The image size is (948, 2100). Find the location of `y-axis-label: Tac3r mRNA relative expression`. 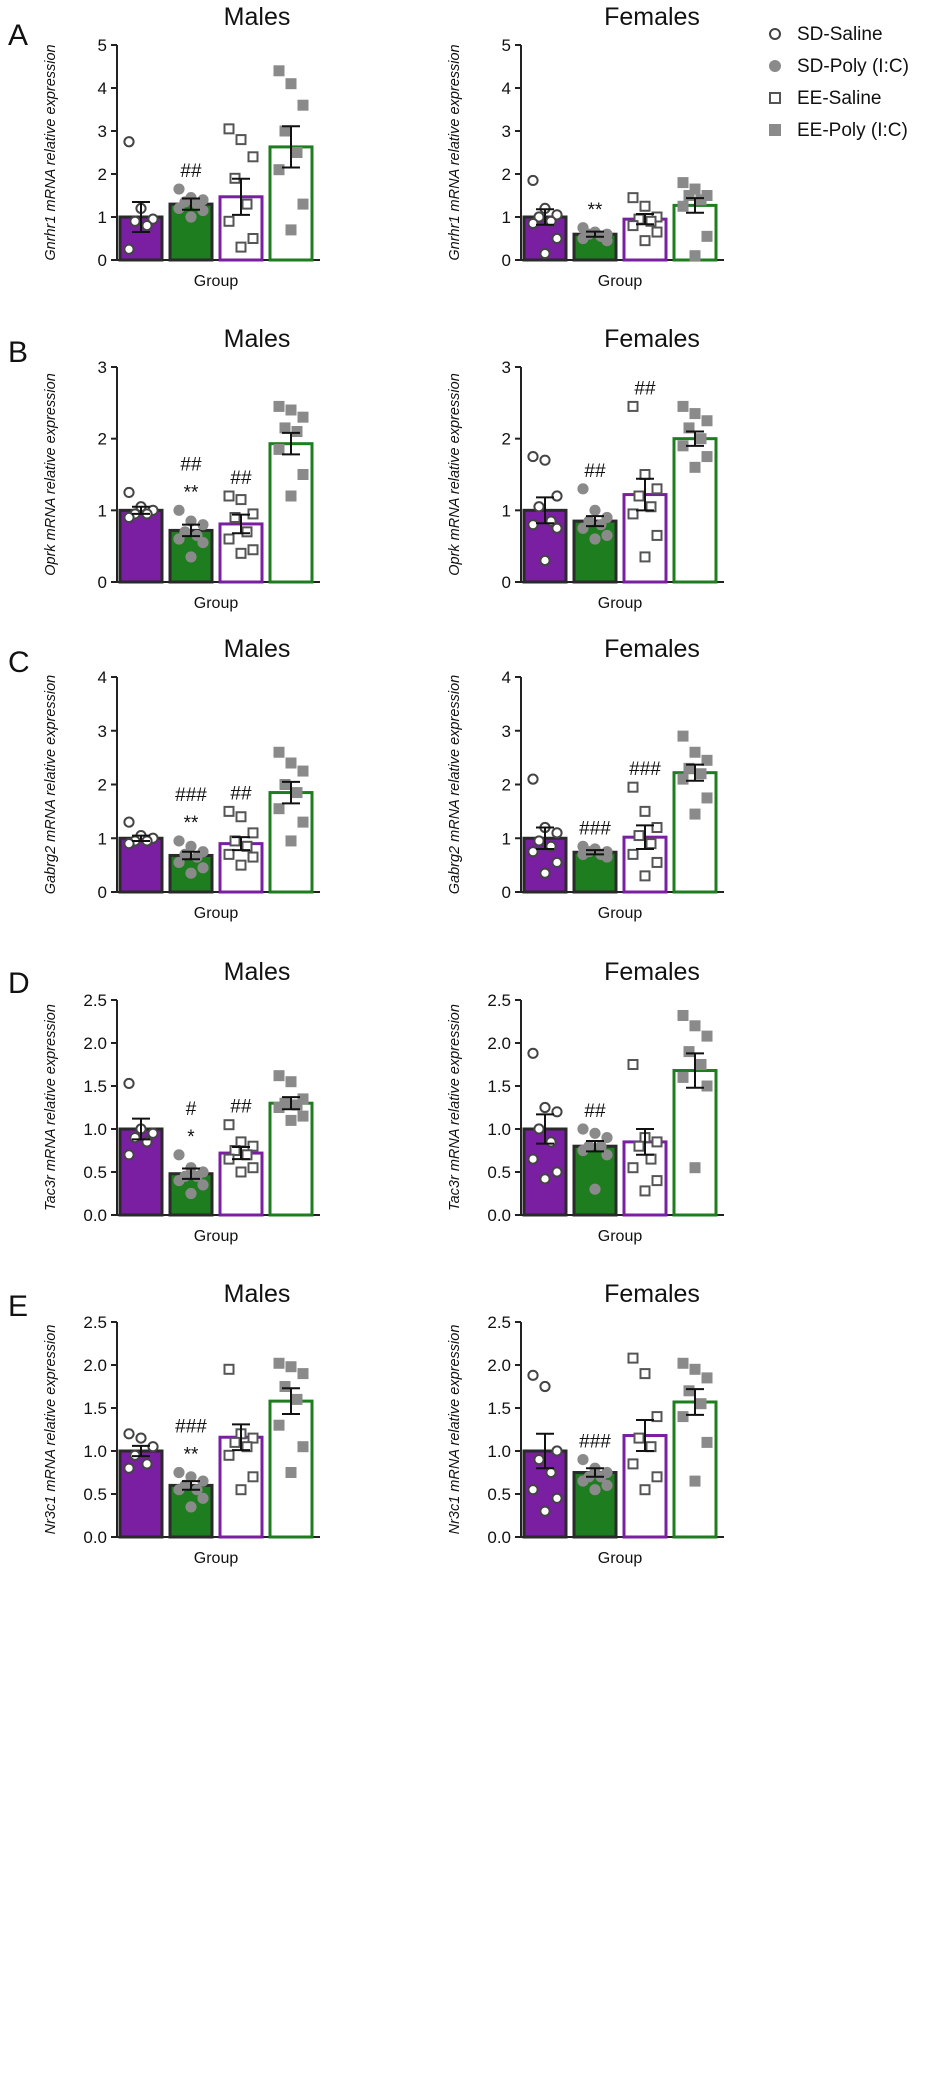

y-axis-label: Tac3r mRNA relative expression is located at coordinates (455, 1107).